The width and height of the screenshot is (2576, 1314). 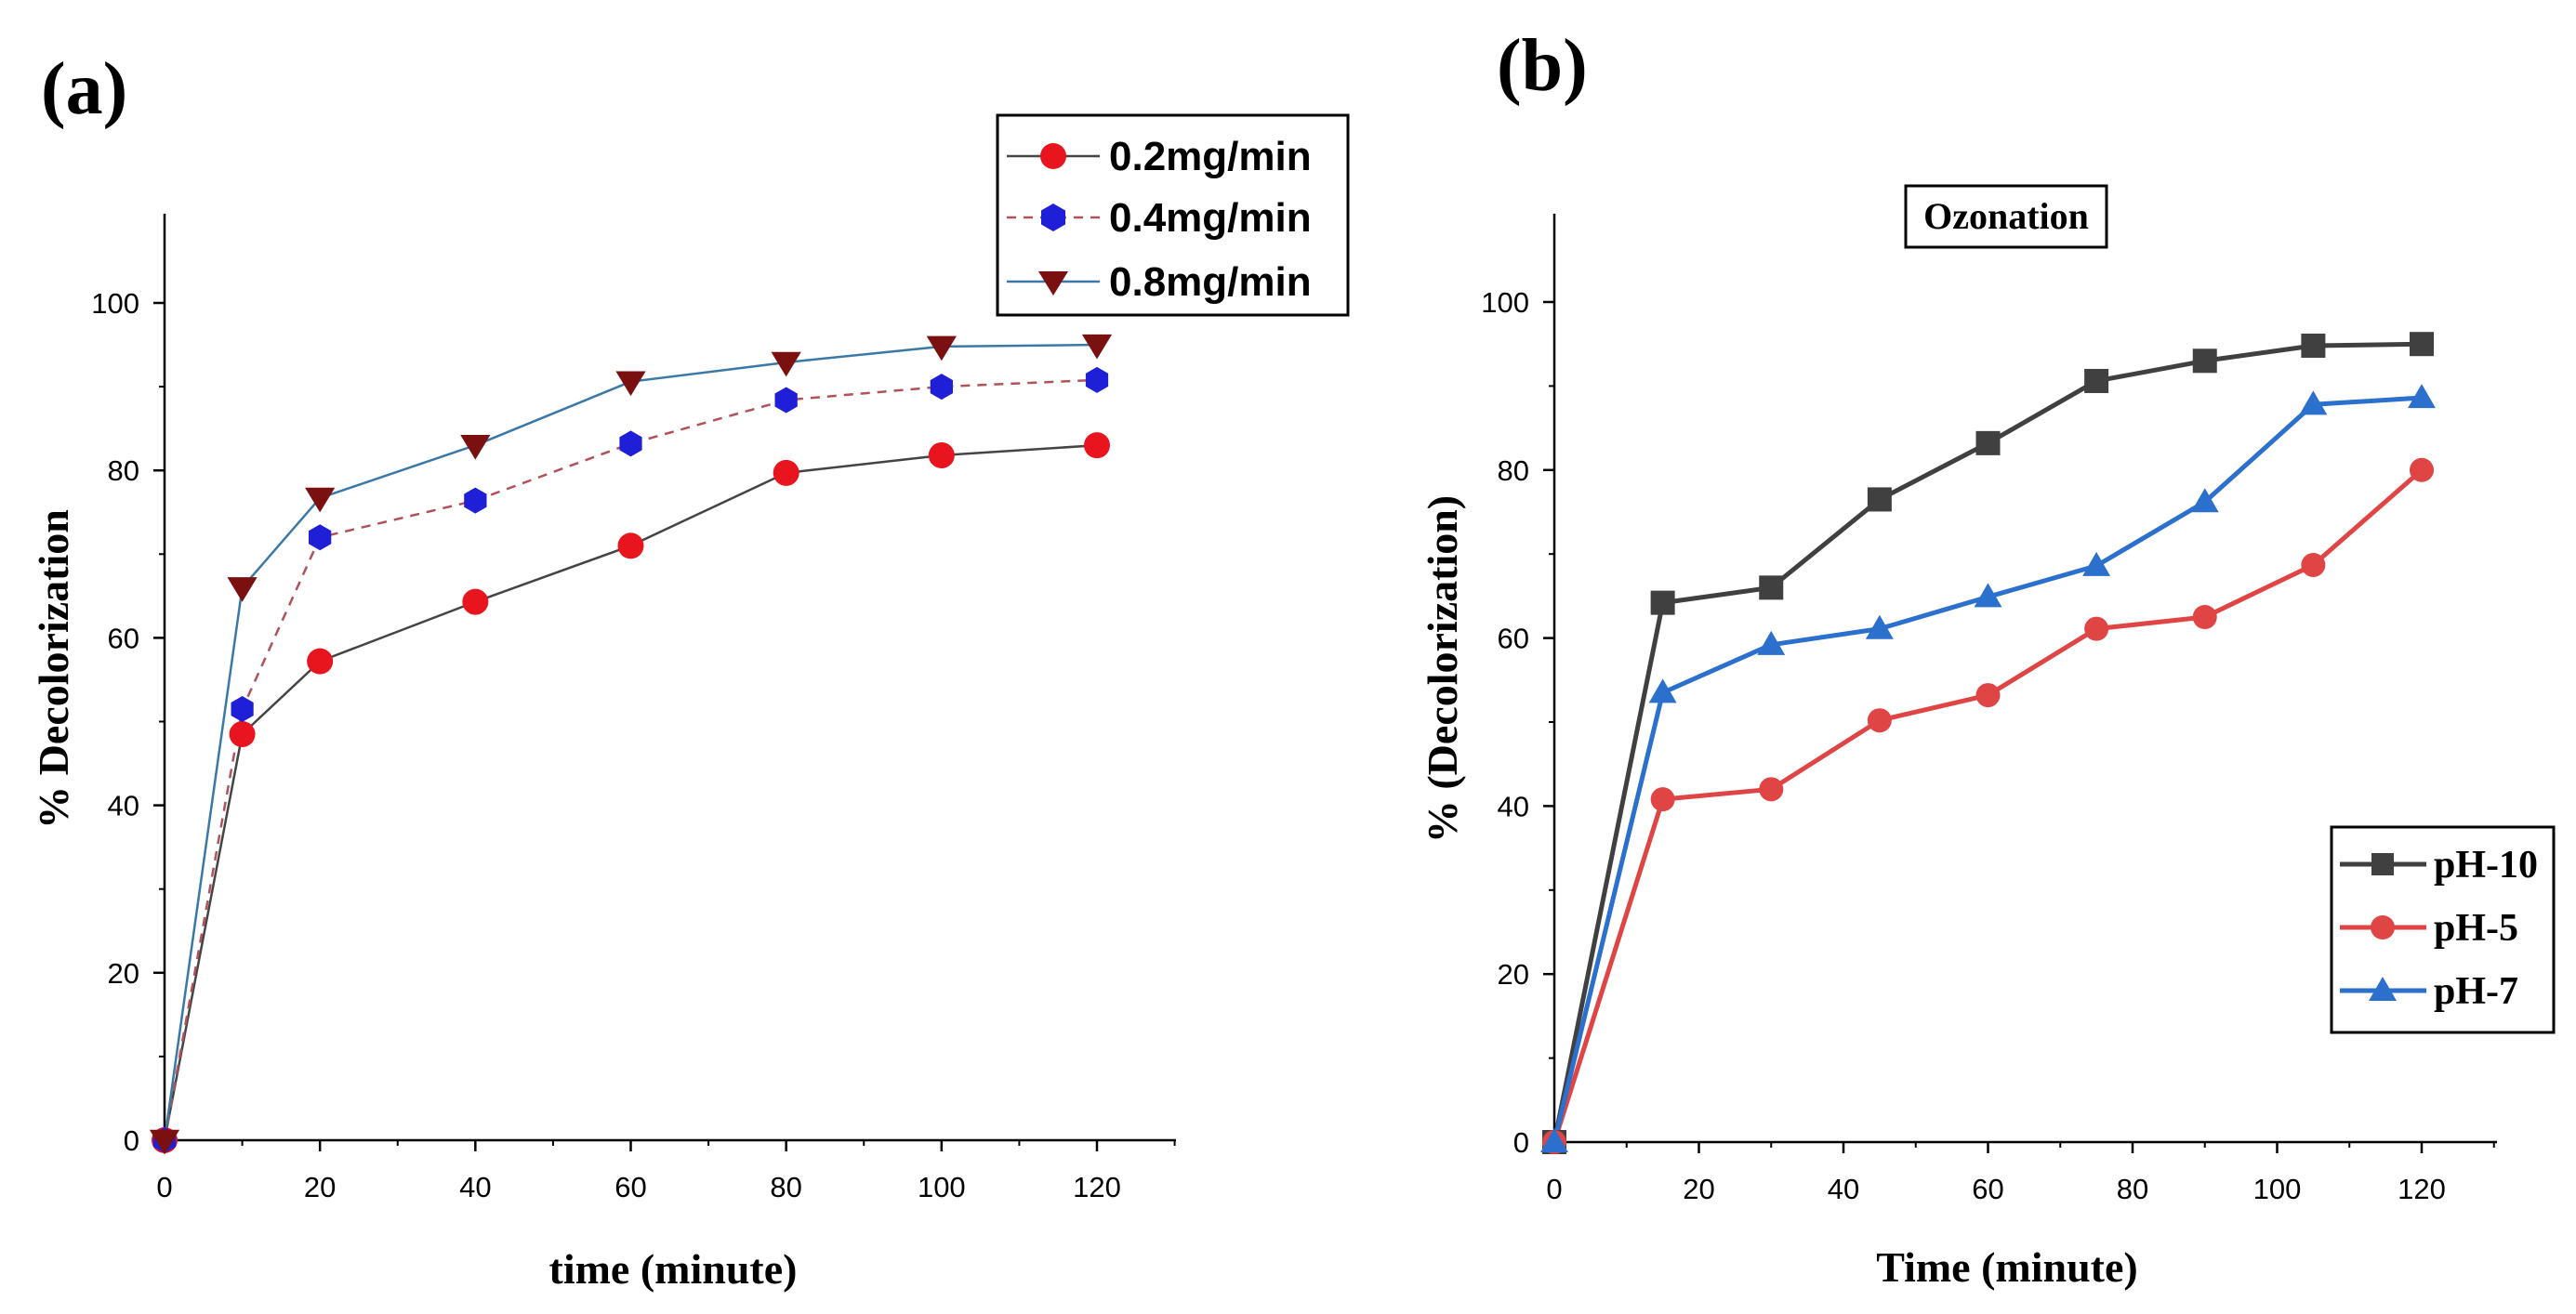 I want to click on panel-a-y-tick-label: 80, so click(x=123, y=470).